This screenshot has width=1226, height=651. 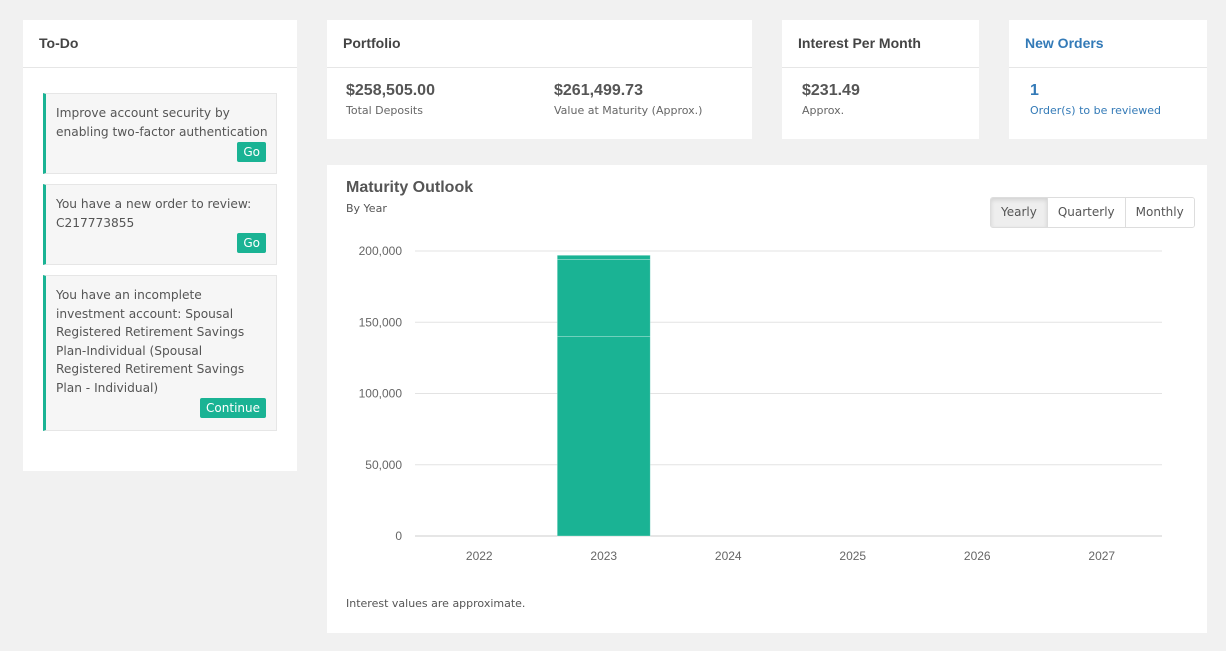 I want to click on continue-button: Continue, so click(x=233, y=408).